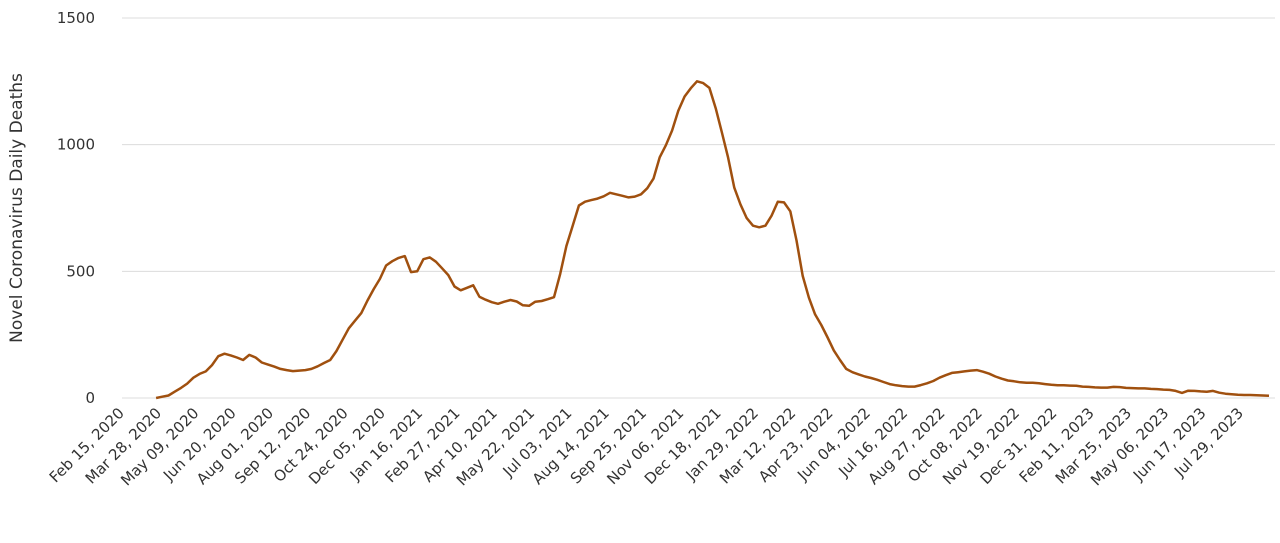 Image resolution: width=1280 pixels, height=543 pixels. Describe the element at coordinates (76, 18) in the screenshot. I see `y-tick-label: 1500` at that location.